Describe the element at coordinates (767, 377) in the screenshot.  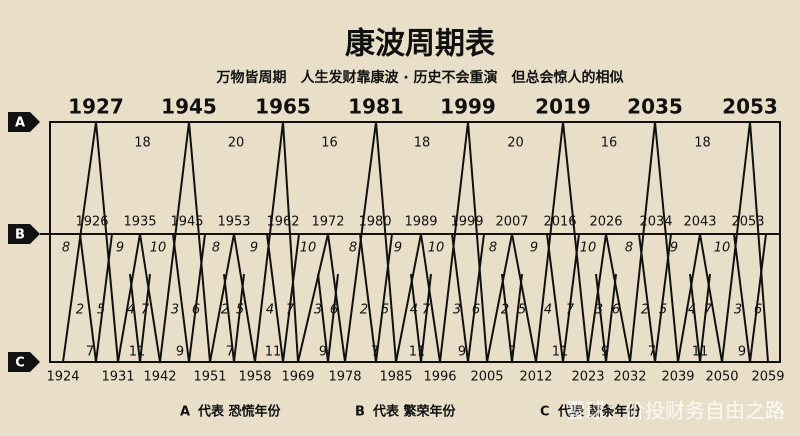
I see `c-year: 2059` at that location.